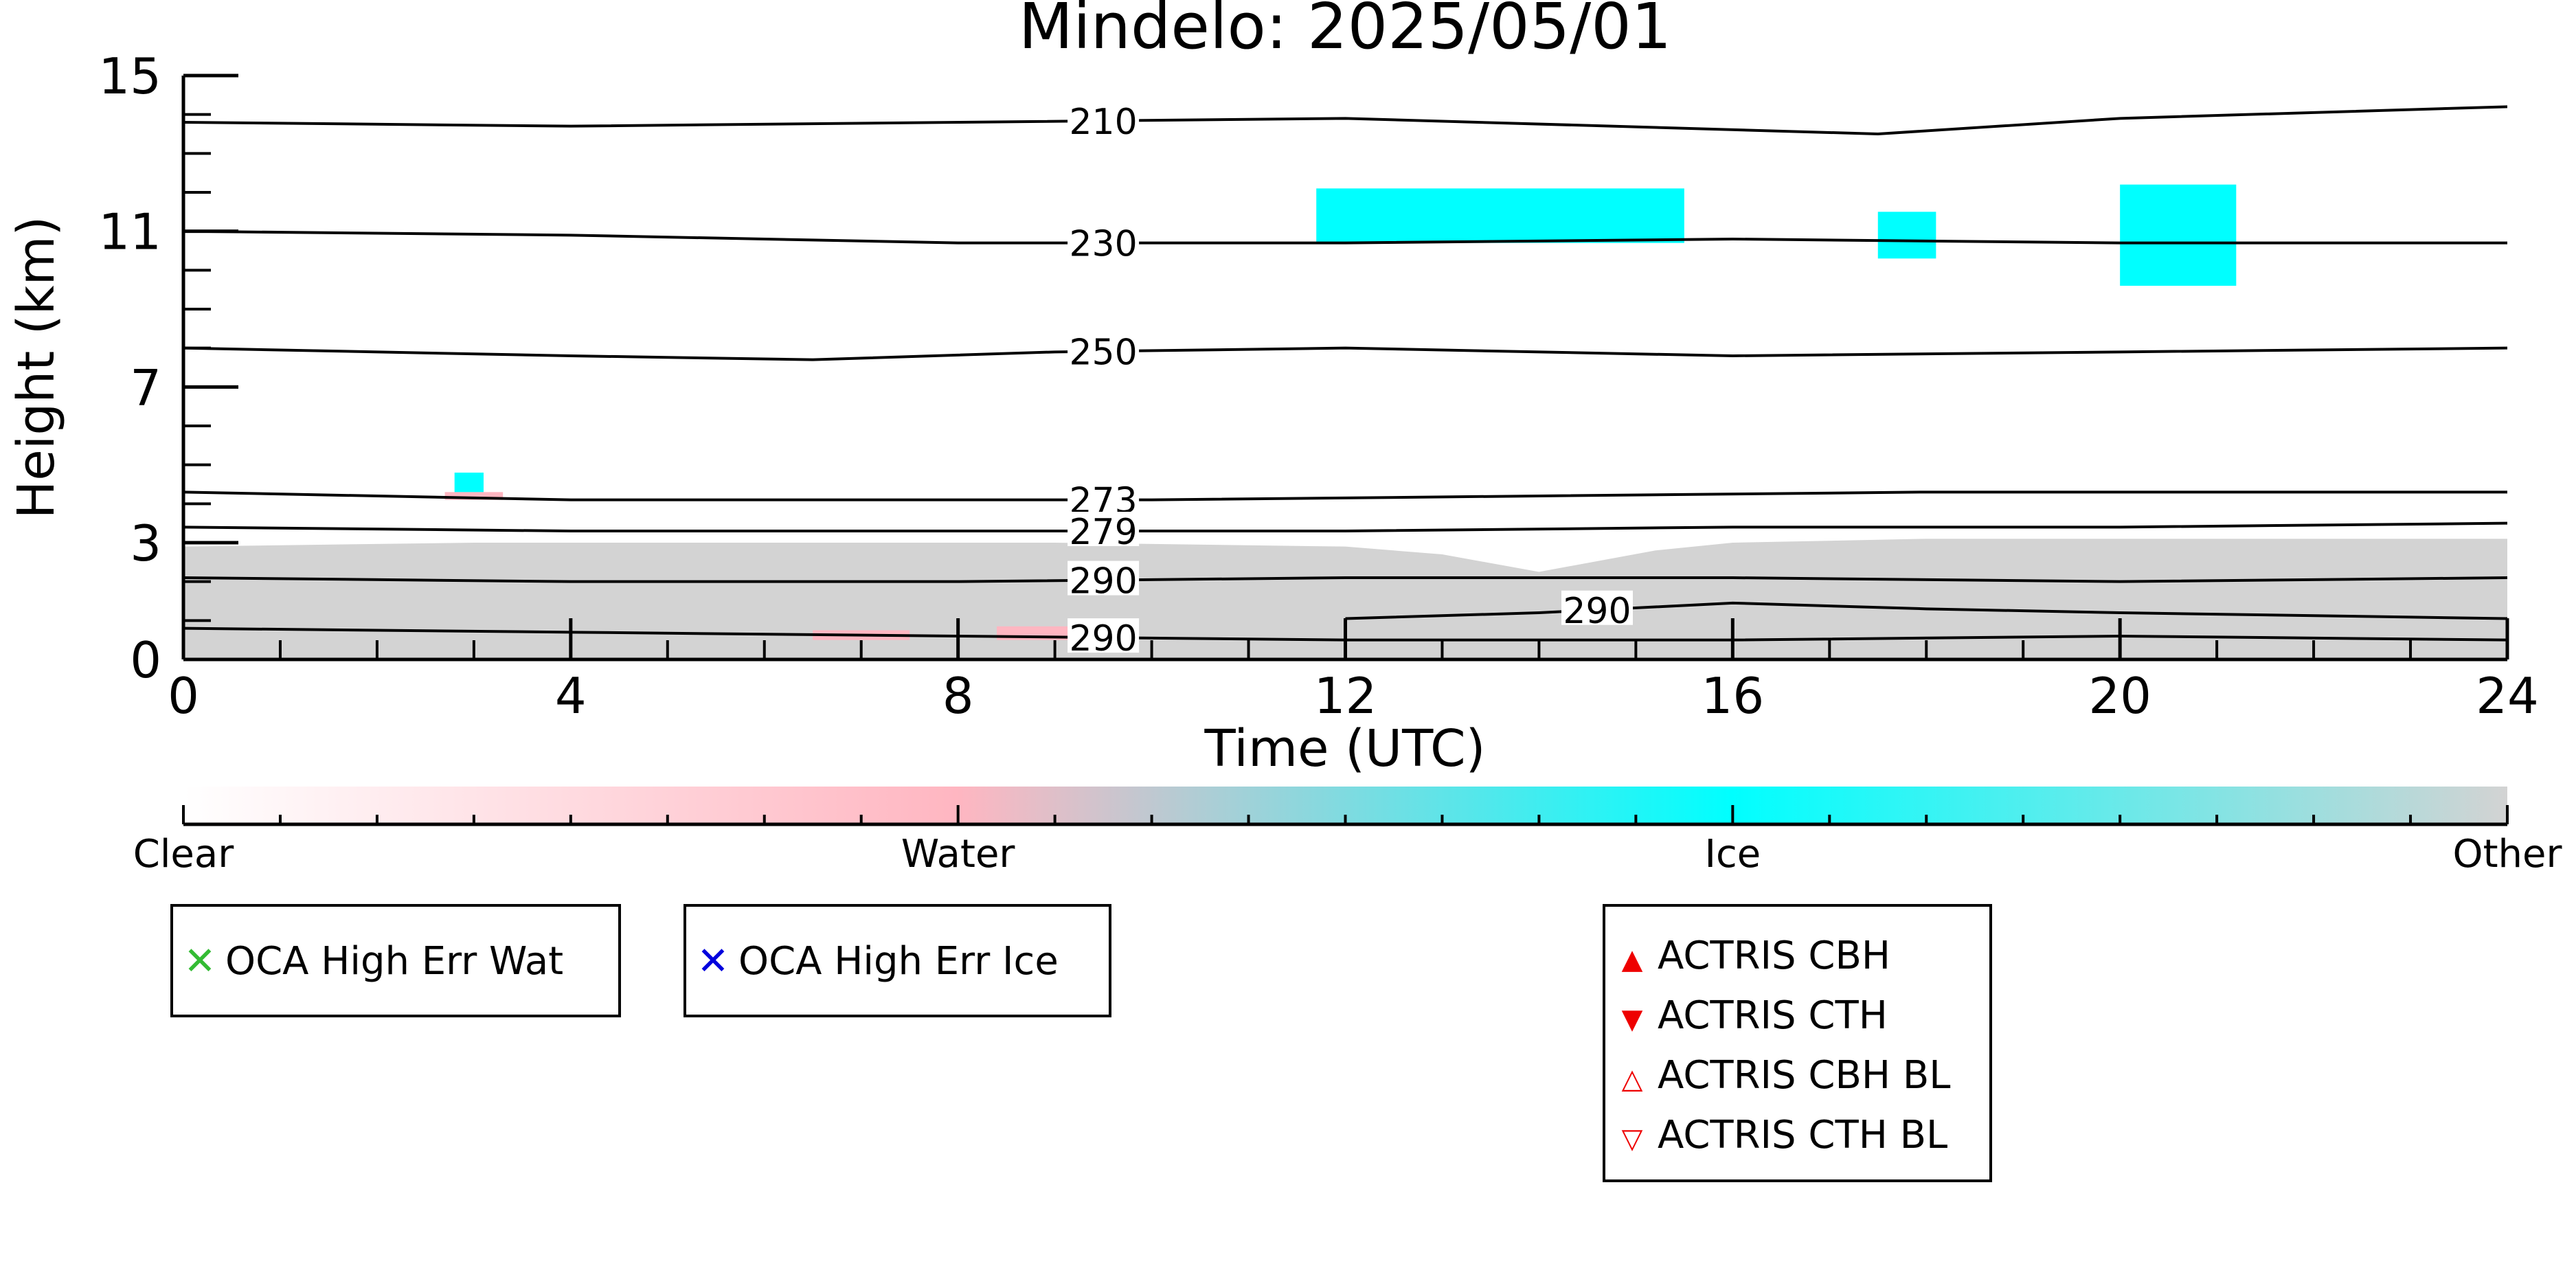 This screenshot has width=2576, height=1288. Describe the element at coordinates (36, 367) in the screenshot. I see `y-axis-label: Height (km)` at that location.